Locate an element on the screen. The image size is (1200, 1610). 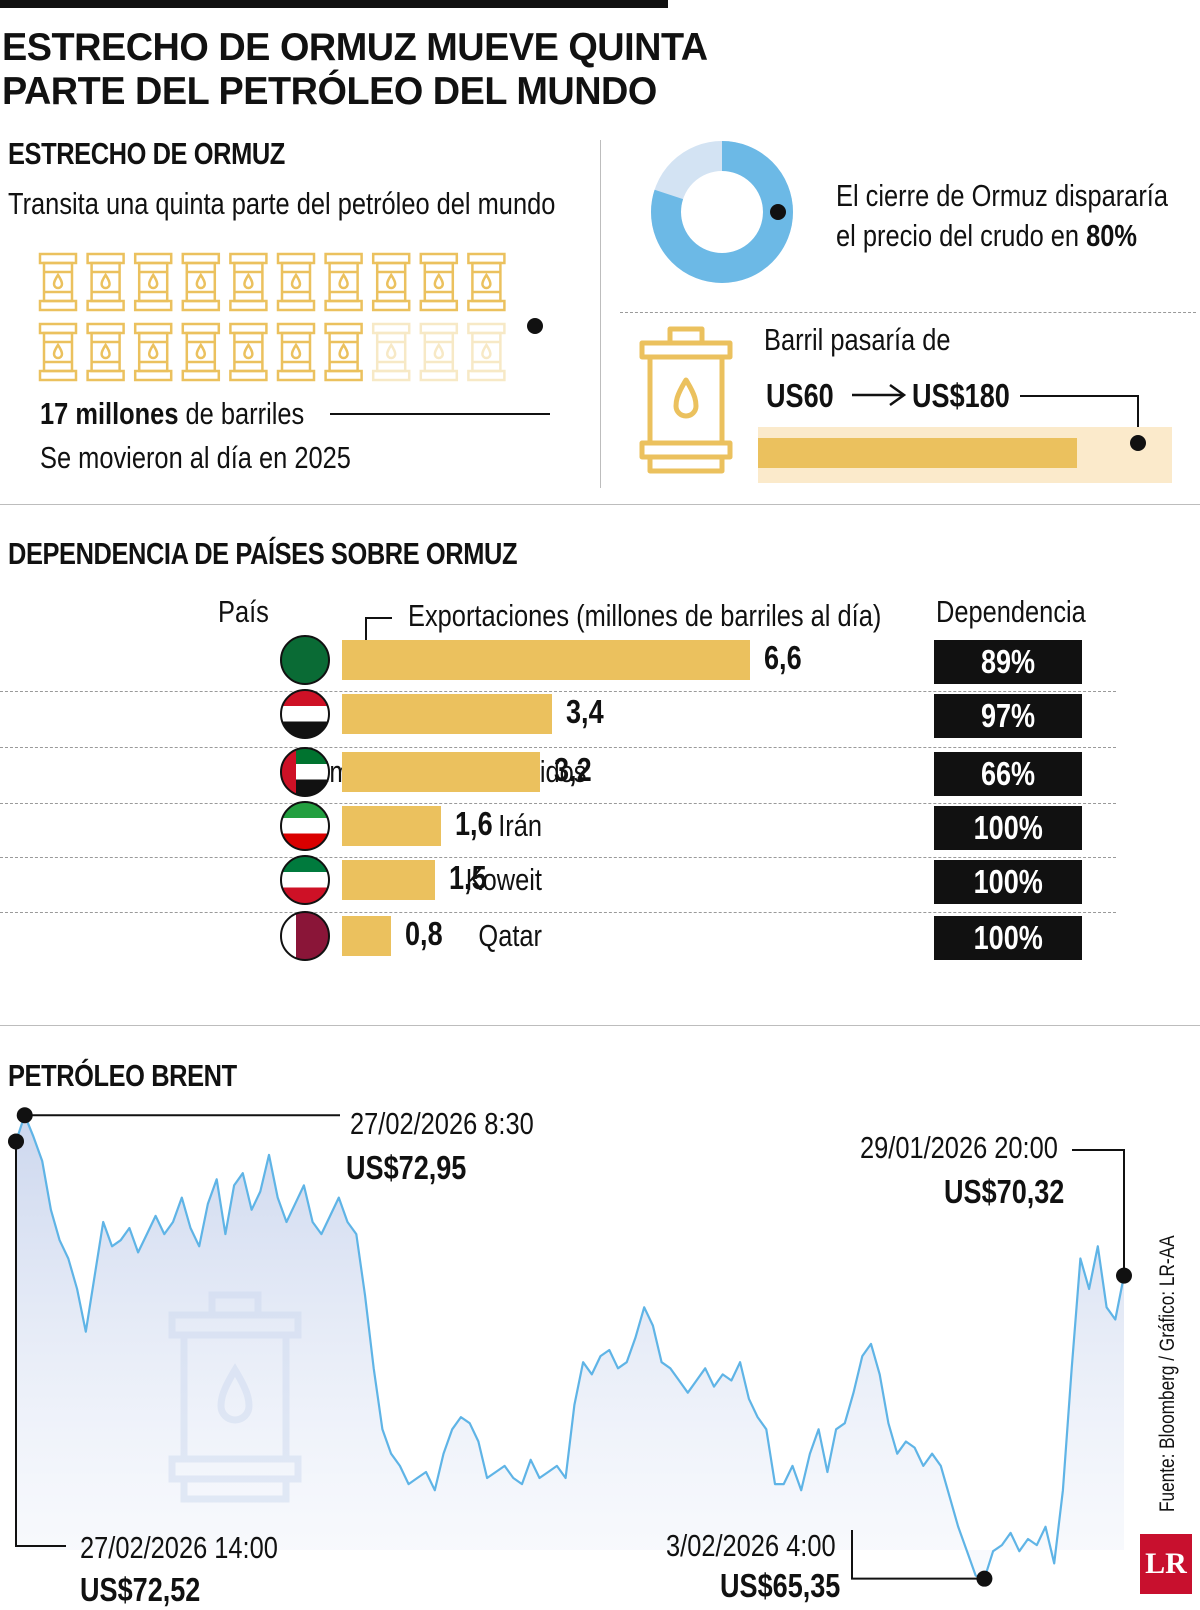
country-label: Irán is located at coordinates (520, 825).